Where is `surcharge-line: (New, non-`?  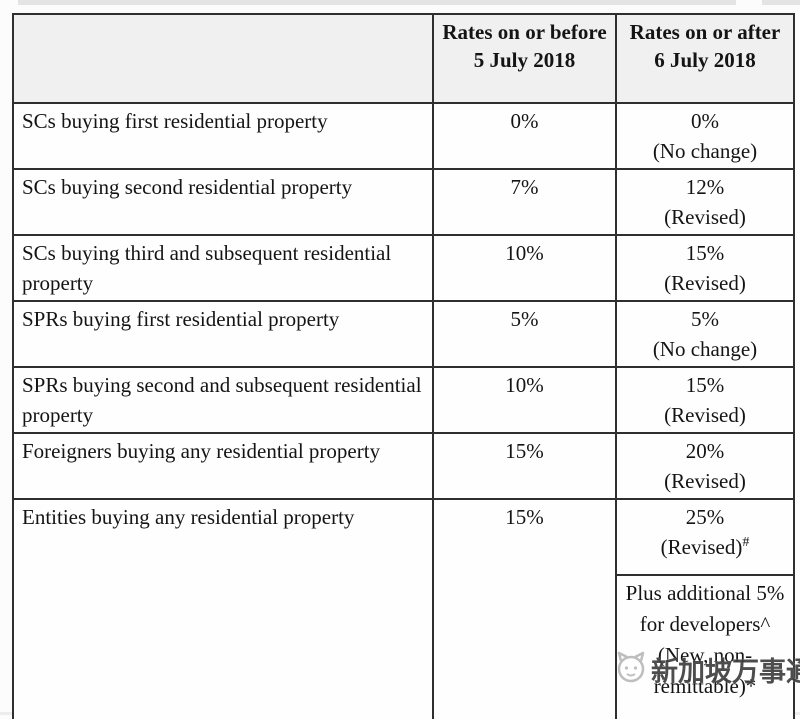
surcharge-line: (New, non- is located at coordinates (705, 655).